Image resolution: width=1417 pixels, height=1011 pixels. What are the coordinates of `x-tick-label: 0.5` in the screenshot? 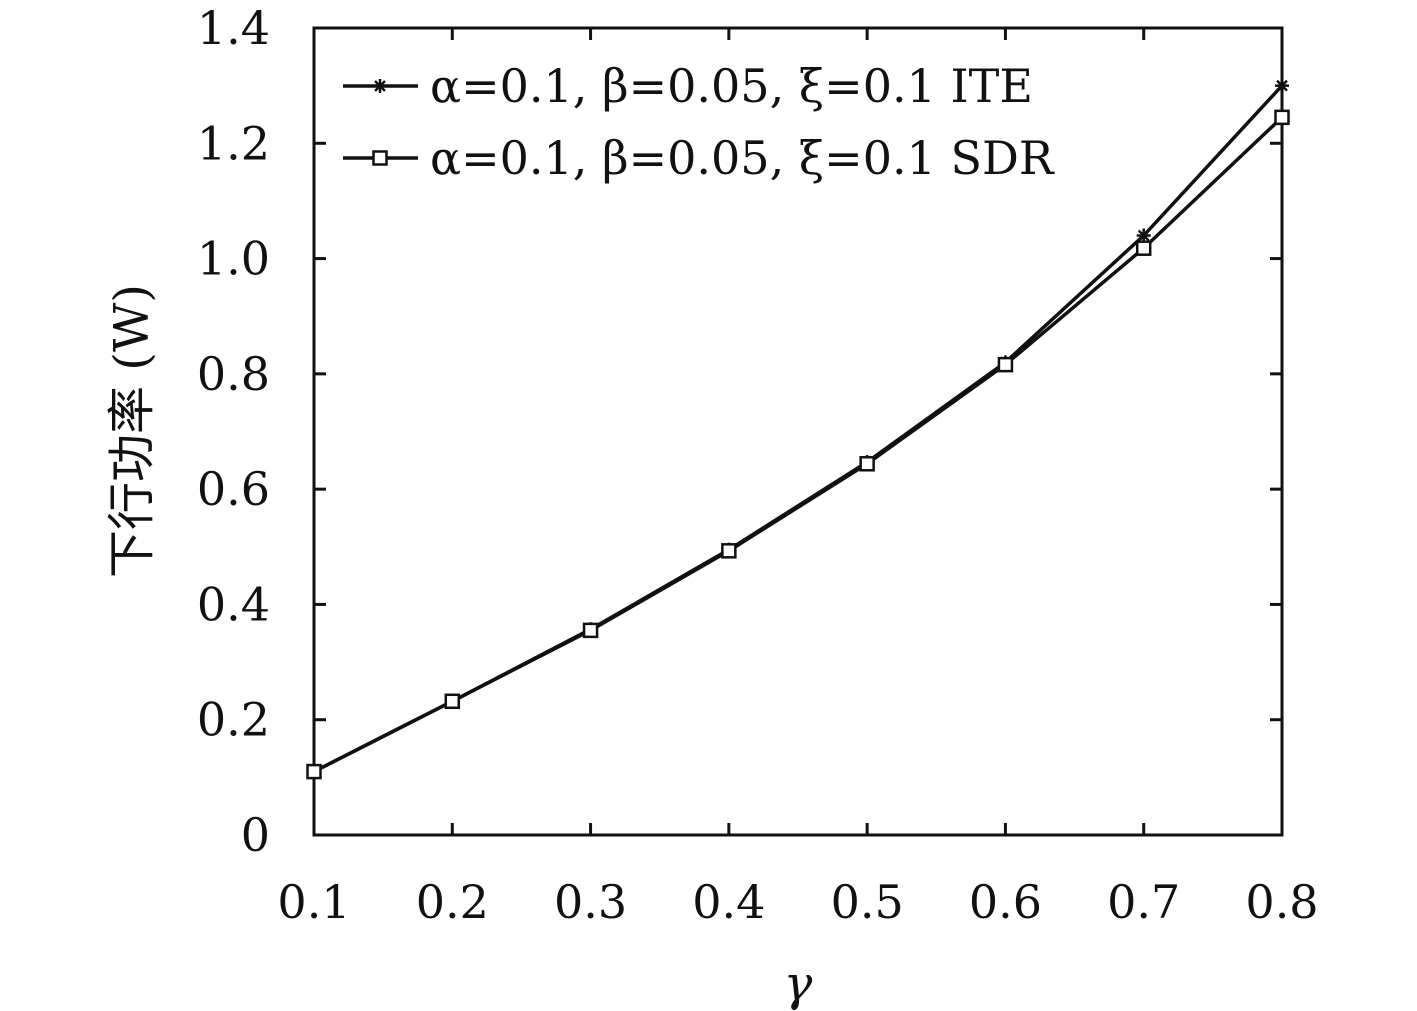 It's located at (867, 902).